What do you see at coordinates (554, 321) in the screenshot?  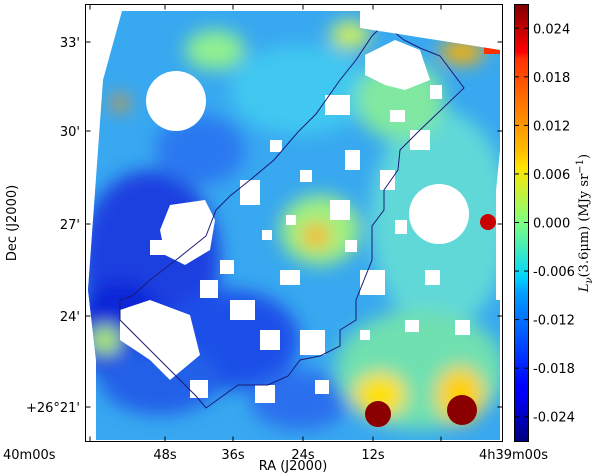 I see `cb-tick-label: -0.012` at bounding box center [554, 321].